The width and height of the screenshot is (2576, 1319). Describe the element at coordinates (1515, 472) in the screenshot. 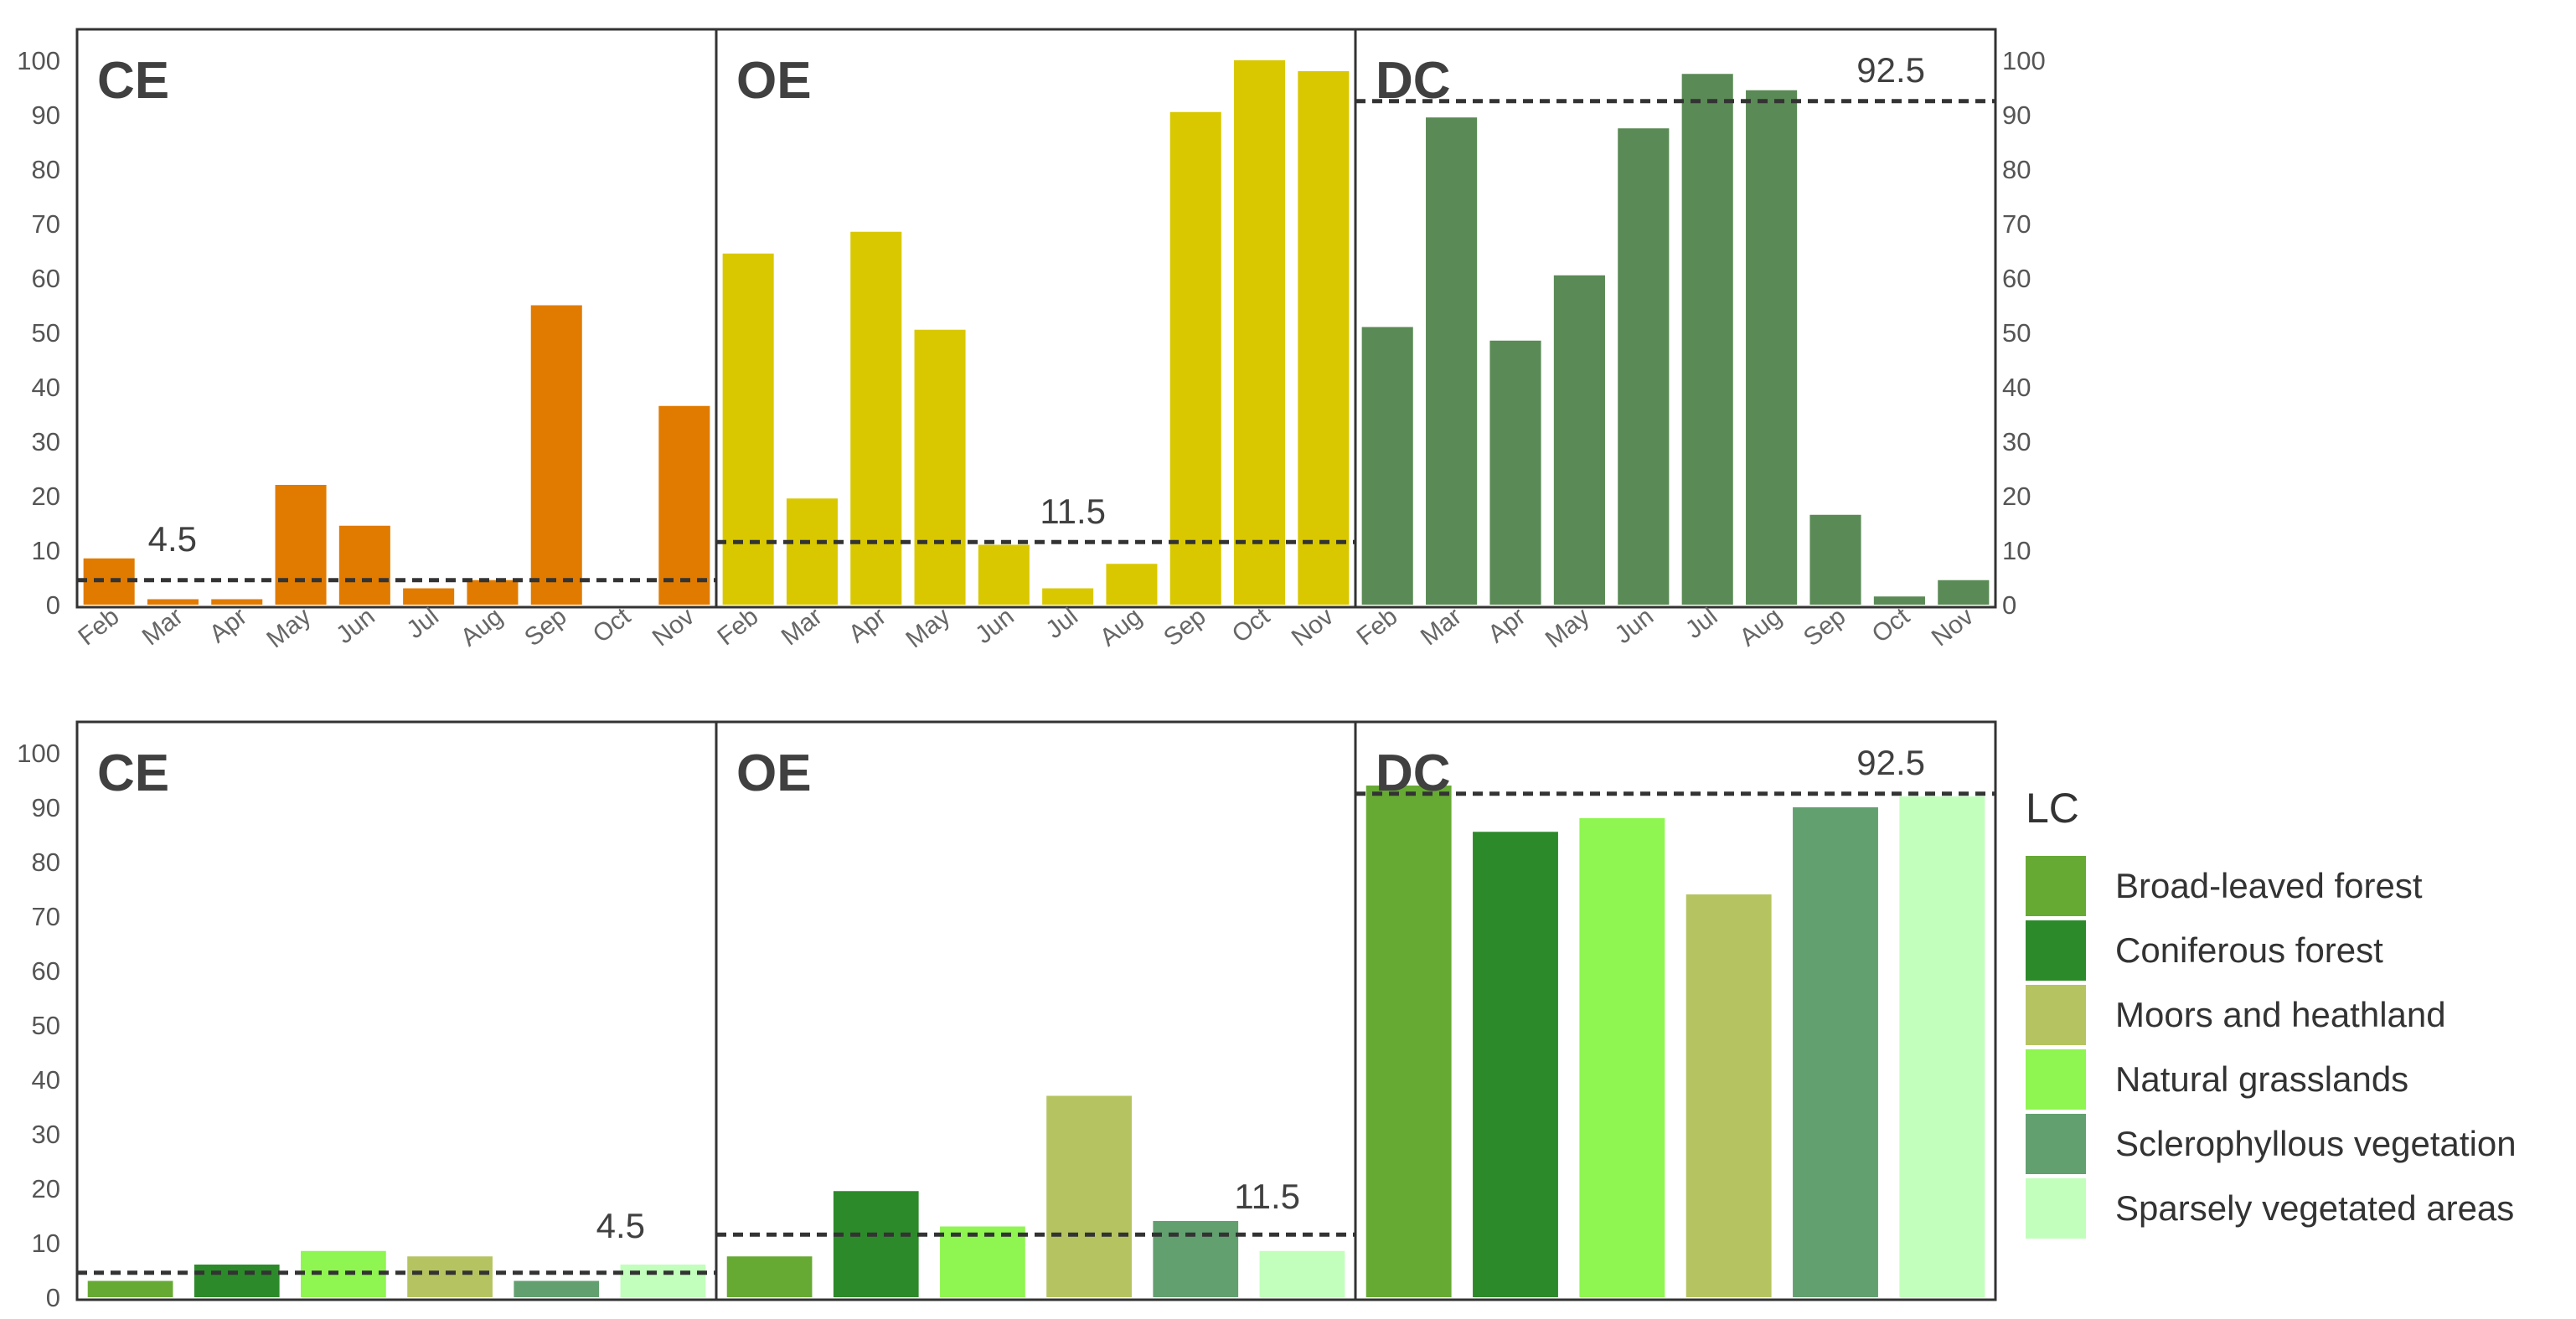

I see `bar-dc-apr` at that location.